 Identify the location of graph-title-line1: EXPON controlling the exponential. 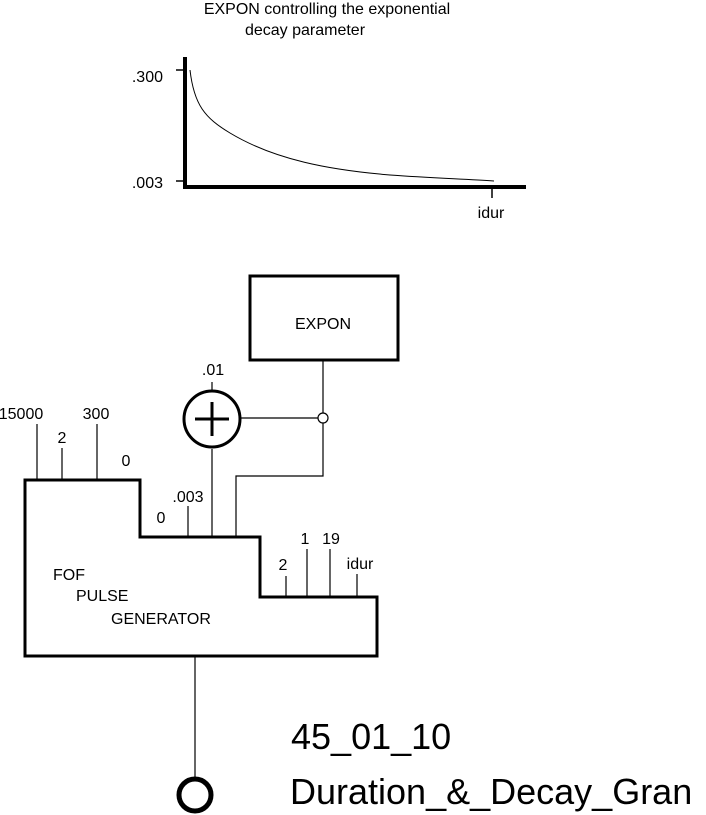
(327, 9).